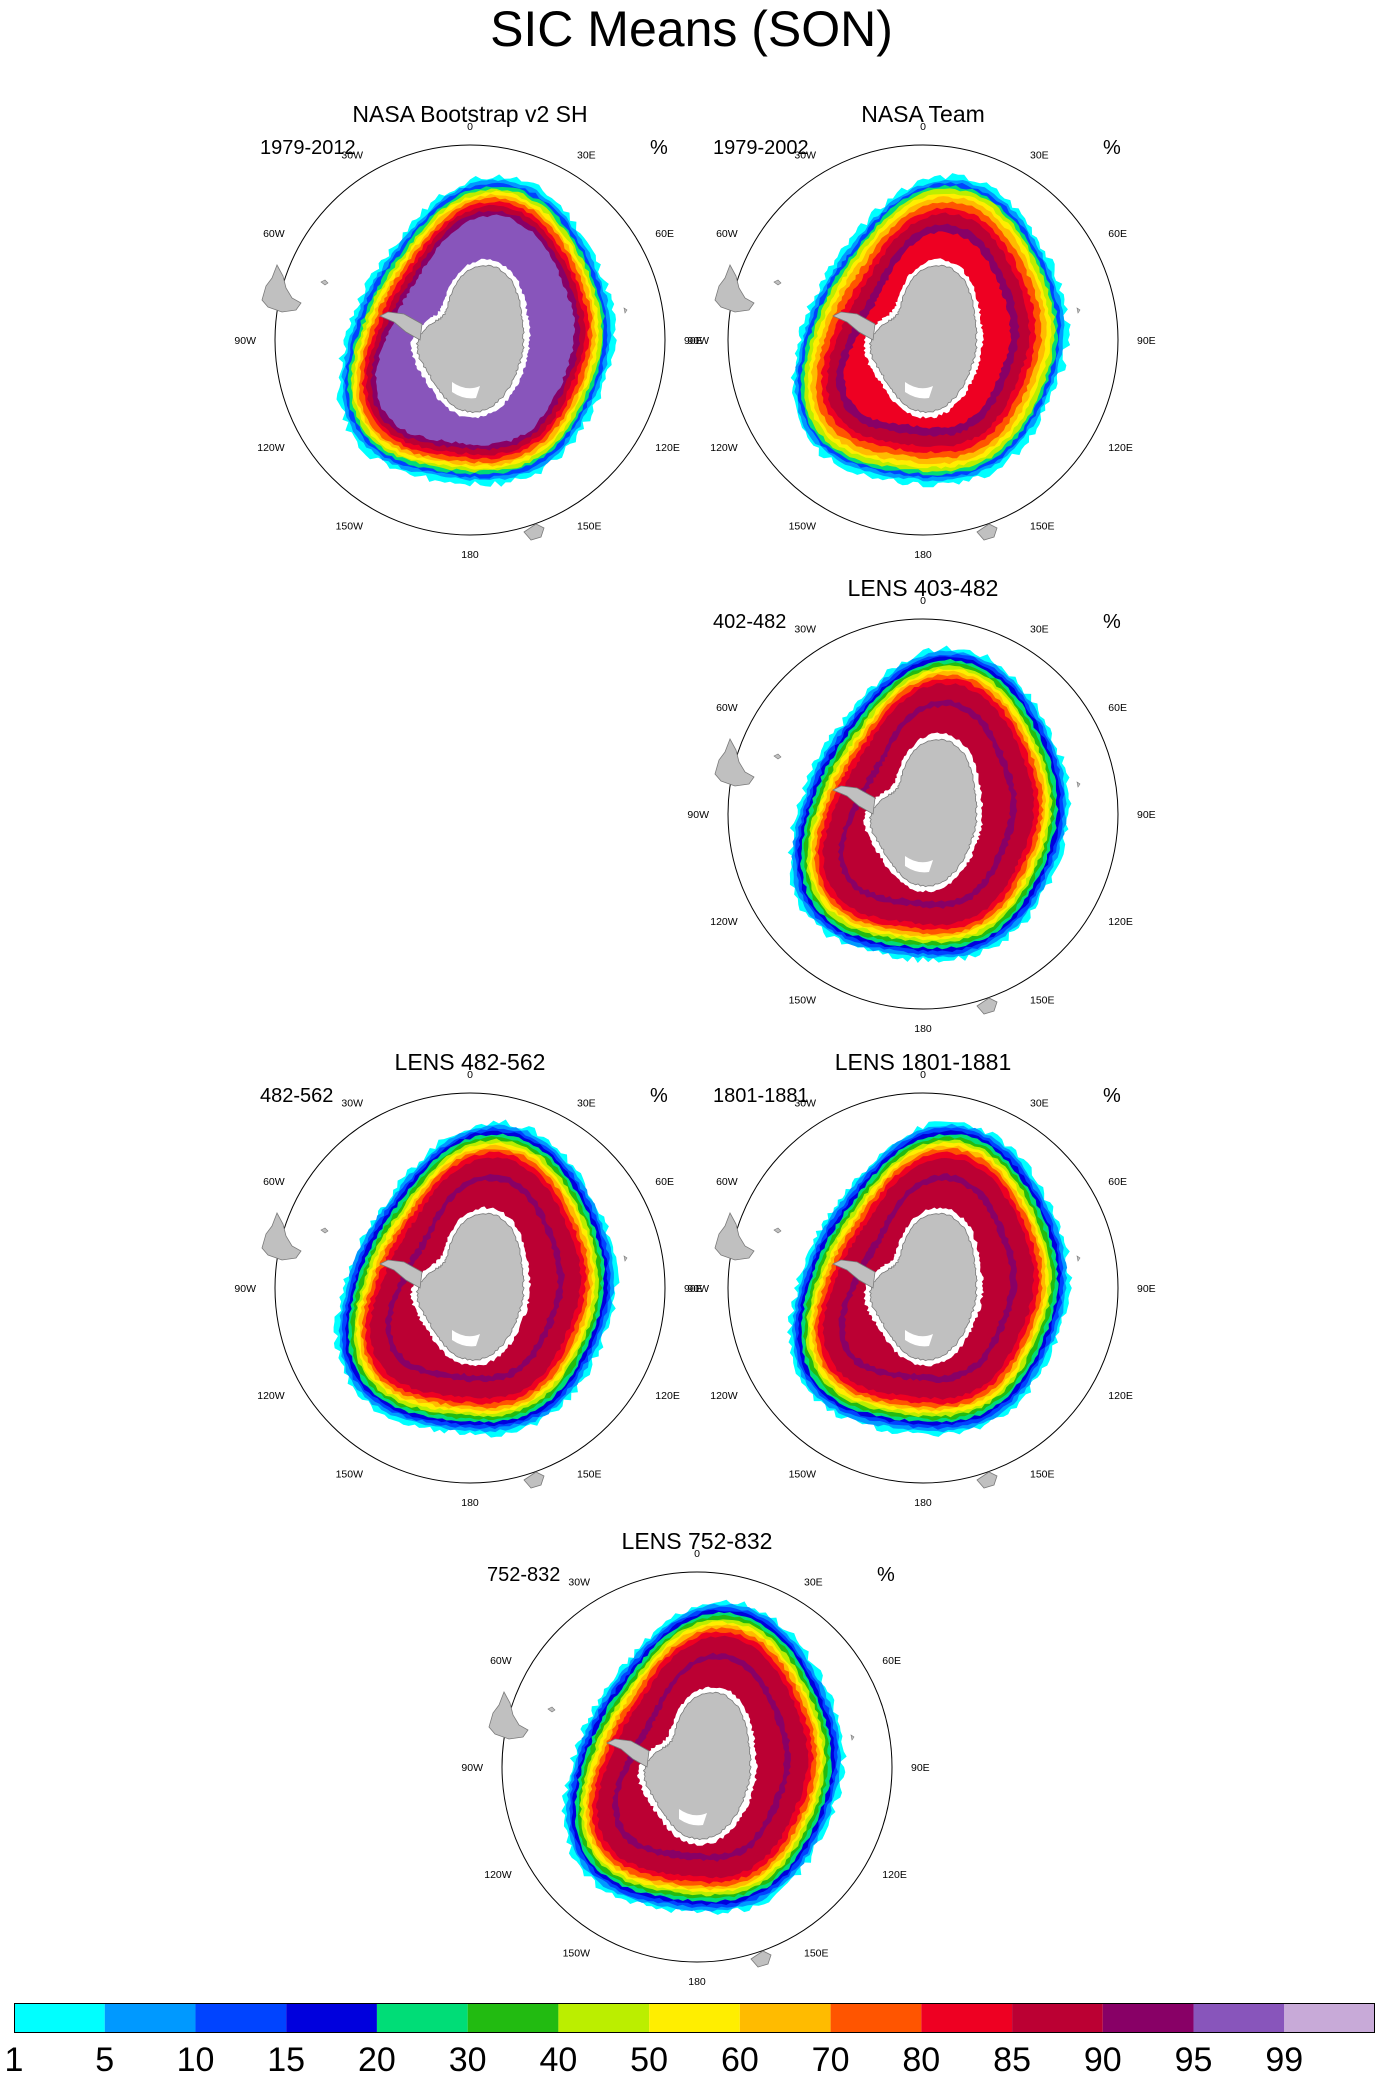  What do you see at coordinates (558, 2060) in the screenshot?
I see `colorbar-level-label: 40` at bounding box center [558, 2060].